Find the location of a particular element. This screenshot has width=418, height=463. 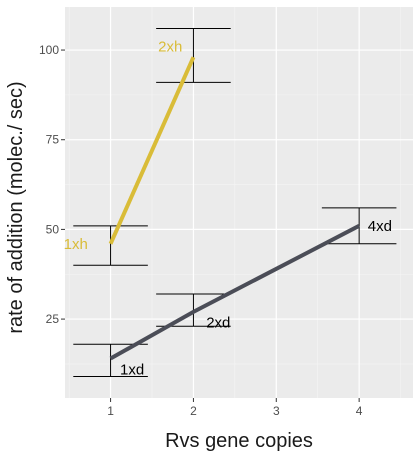

series-line is located at coordinates (152, 150).